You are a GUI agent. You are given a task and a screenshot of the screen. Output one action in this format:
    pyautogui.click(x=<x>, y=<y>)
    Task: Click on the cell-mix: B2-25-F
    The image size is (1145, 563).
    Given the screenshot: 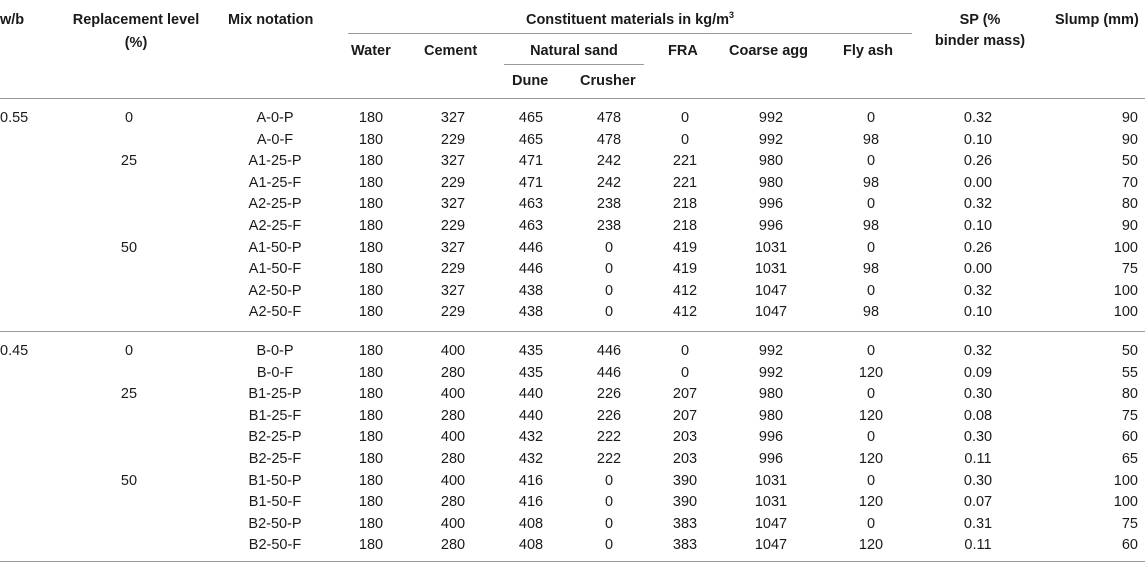 What is the action you would take?
    pyautogui.click(x=275, y=459)
    